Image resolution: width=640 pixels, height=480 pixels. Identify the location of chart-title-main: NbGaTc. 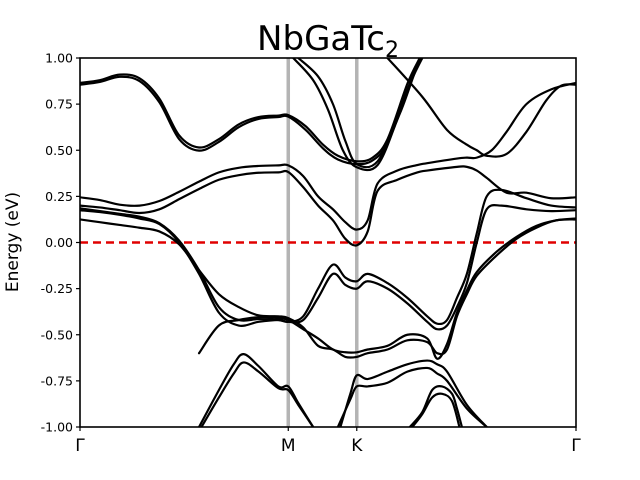
(321, 39).